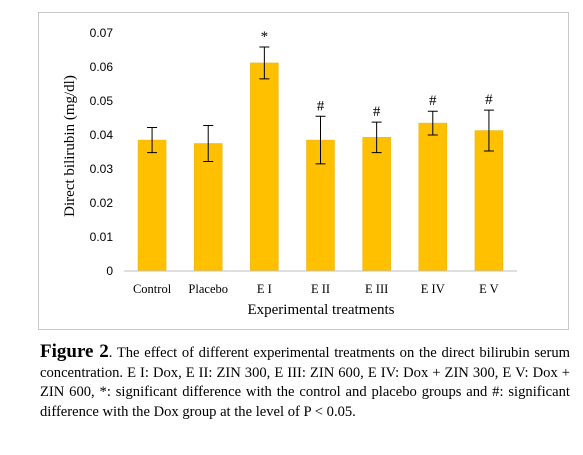 The width and height of the screenshot is (583, 455). I want to click on x-tick-label: E I, so click(264, 289).